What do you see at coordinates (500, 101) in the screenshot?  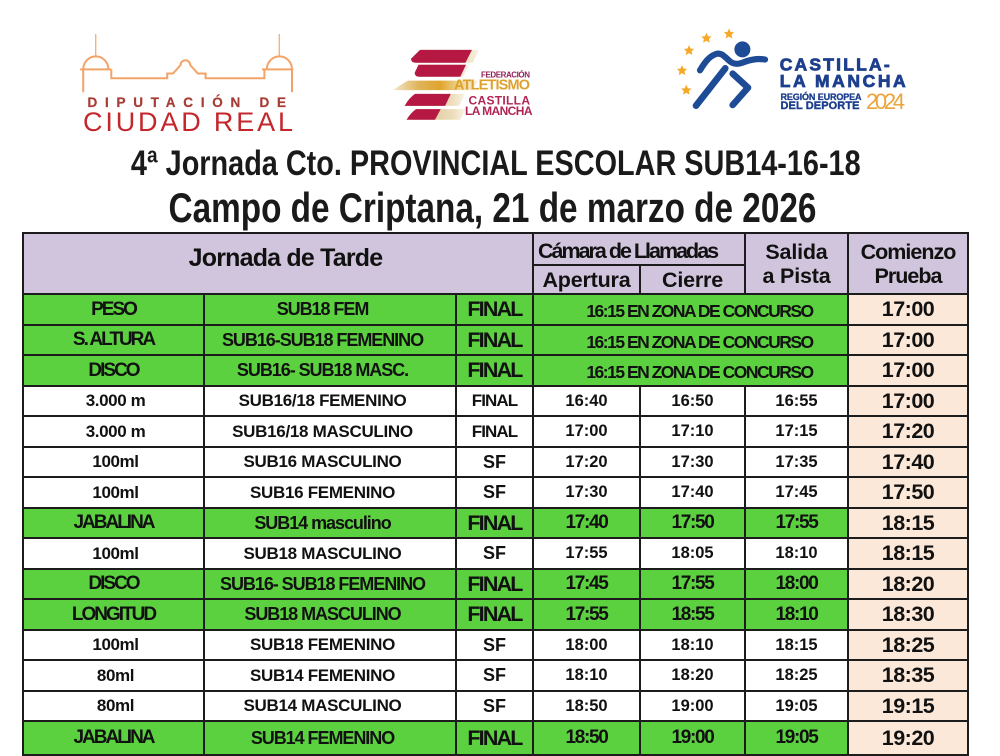 I see `svg-text: CASTILLA` at bounding box center [500, 101].